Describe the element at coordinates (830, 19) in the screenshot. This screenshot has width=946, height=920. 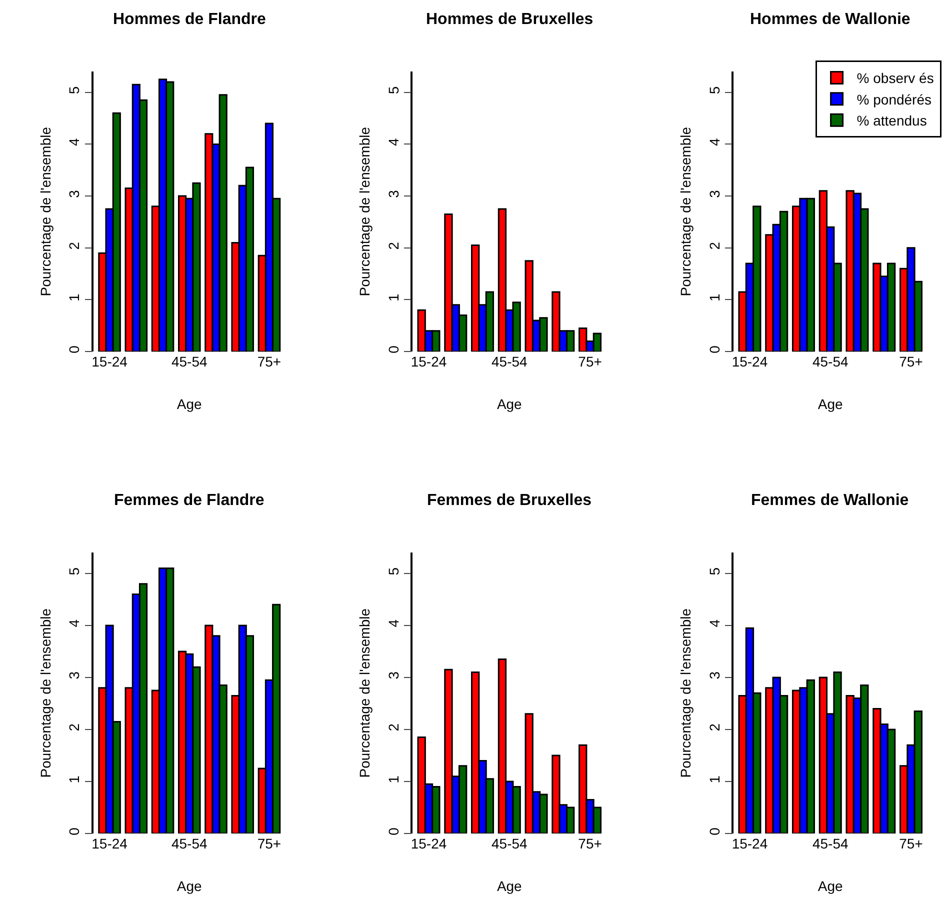
I see `chart-title: Hommes de Wallonie` at that location.